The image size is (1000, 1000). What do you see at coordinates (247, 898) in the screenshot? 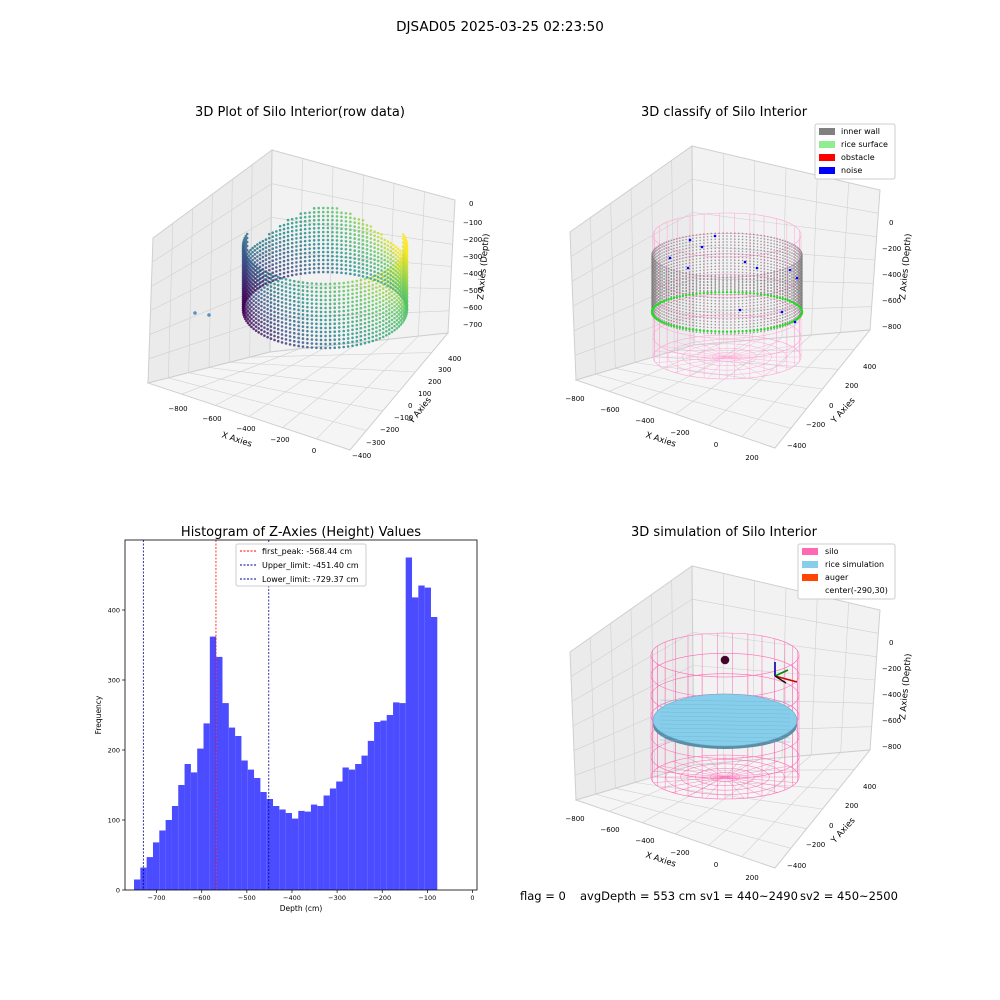
I see `xtick-label: −500` at bounding box center [247, 898].